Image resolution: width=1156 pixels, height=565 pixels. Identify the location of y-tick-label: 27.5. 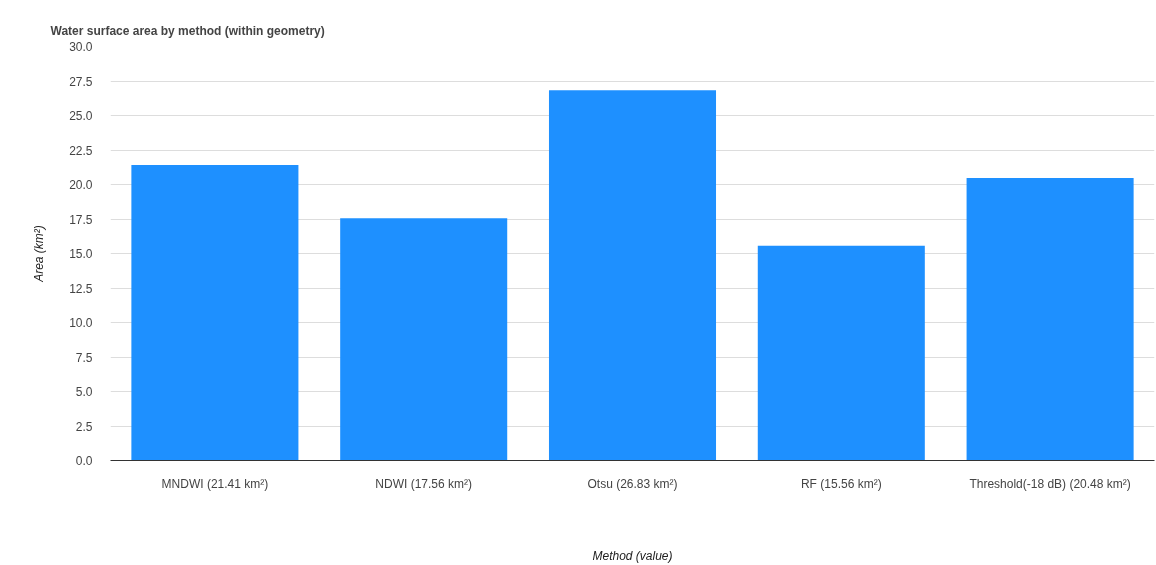
(81, 81).